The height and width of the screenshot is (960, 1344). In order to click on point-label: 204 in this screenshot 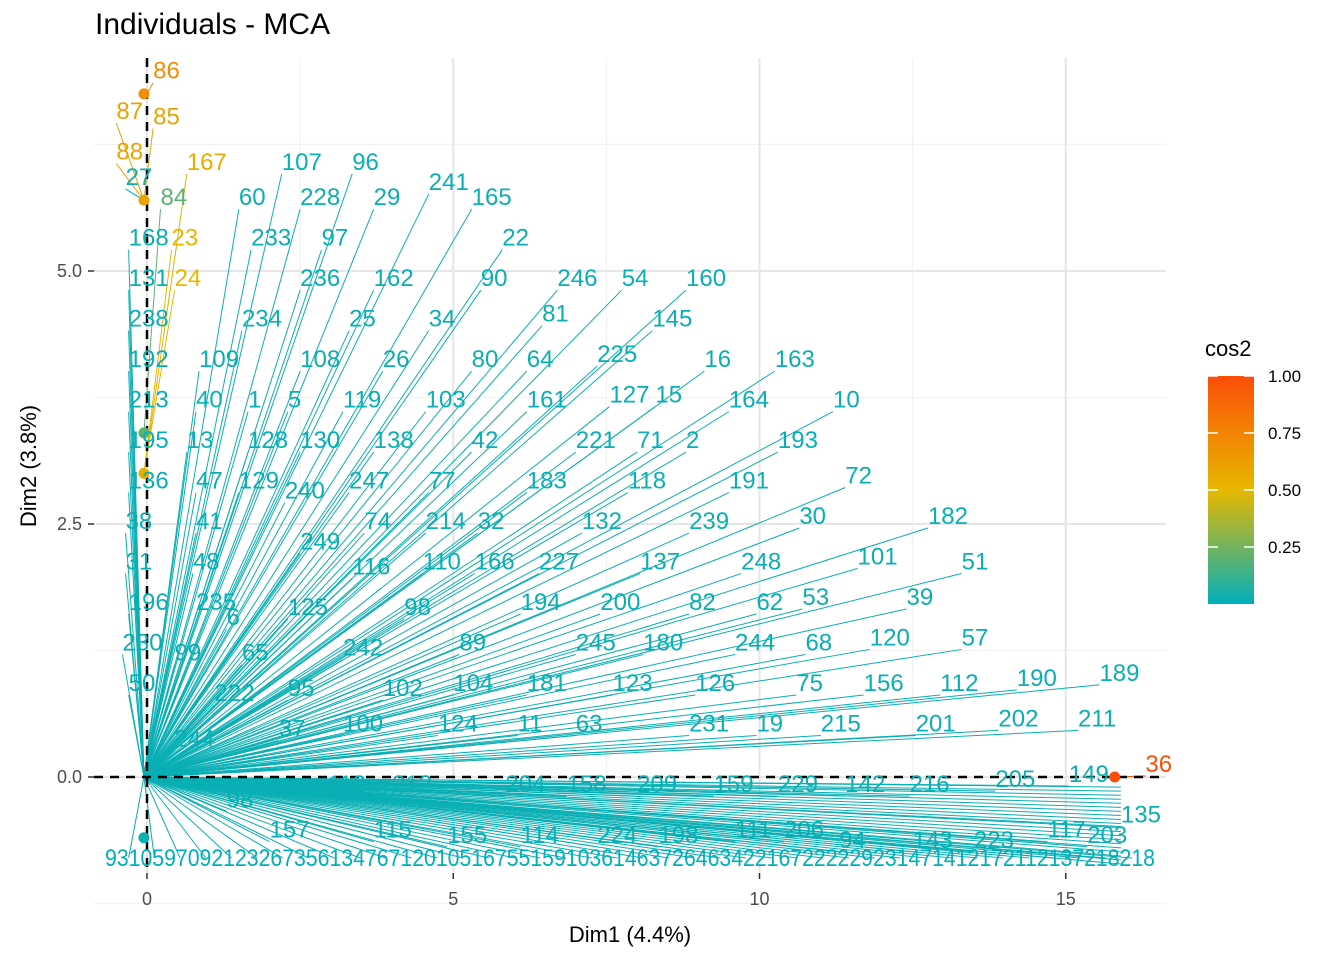, I will do `click(525, 784)`.